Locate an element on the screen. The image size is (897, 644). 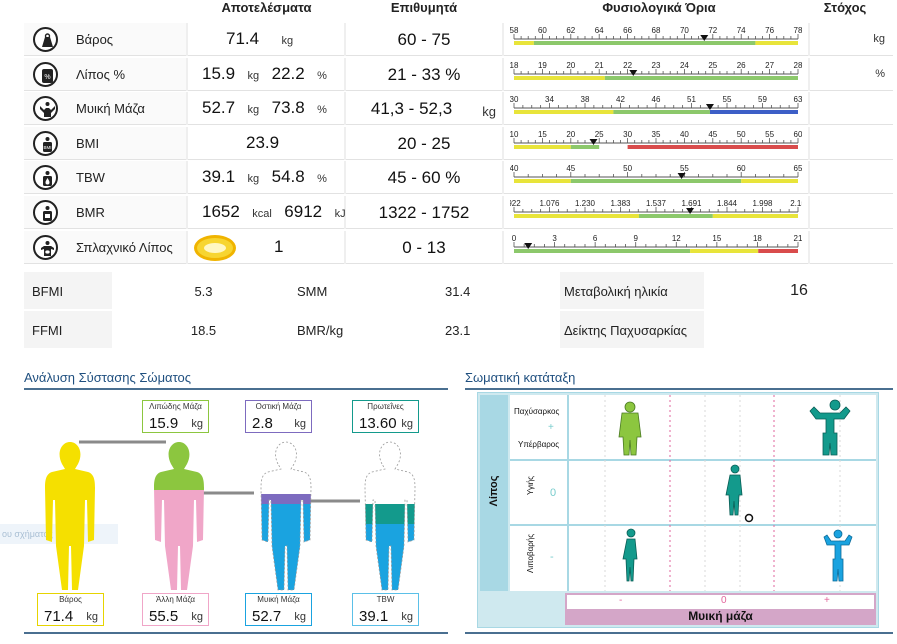
range-tick-label: 27 is located at coordinates (769, 65).